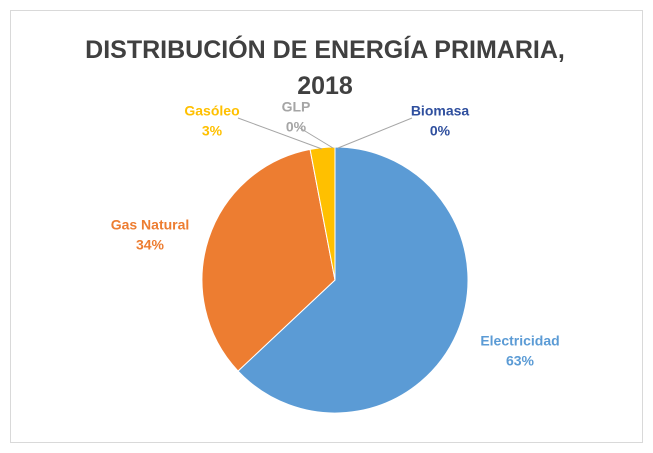 The width and height of the screenshot is (653, 453). Describe the element at coordinates (150, 245) in the screenshot. I see `slice-value-label: 34%` at that location.